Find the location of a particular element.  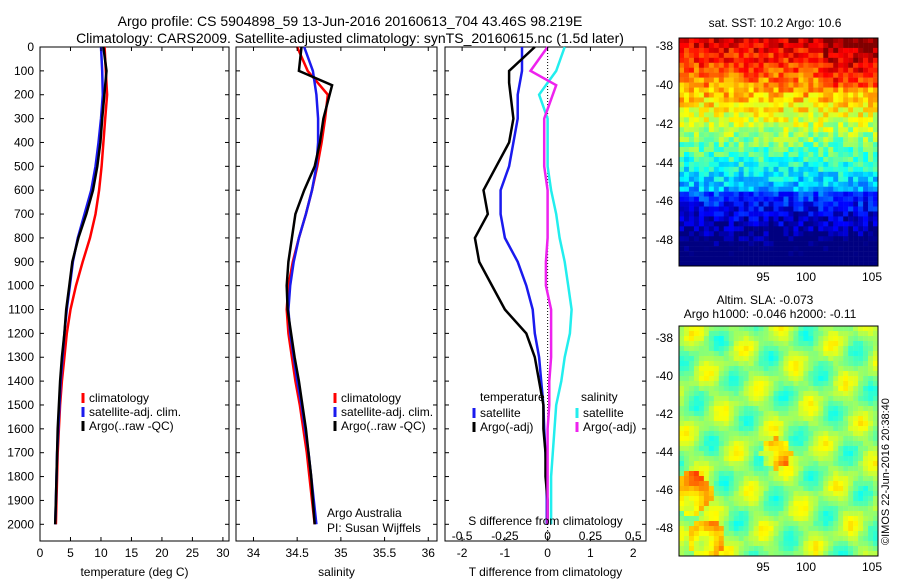

depth-tick-label: 0 is located at coordinates (30, 47).